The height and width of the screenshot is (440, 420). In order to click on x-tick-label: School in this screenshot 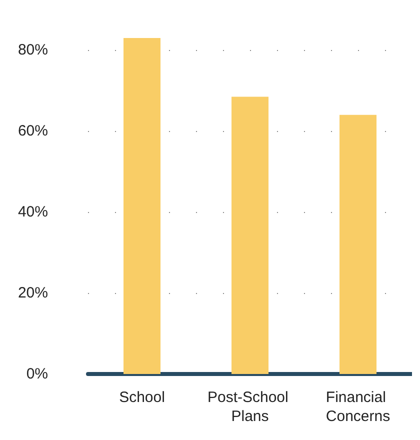, I will do `click(142, 397)`.